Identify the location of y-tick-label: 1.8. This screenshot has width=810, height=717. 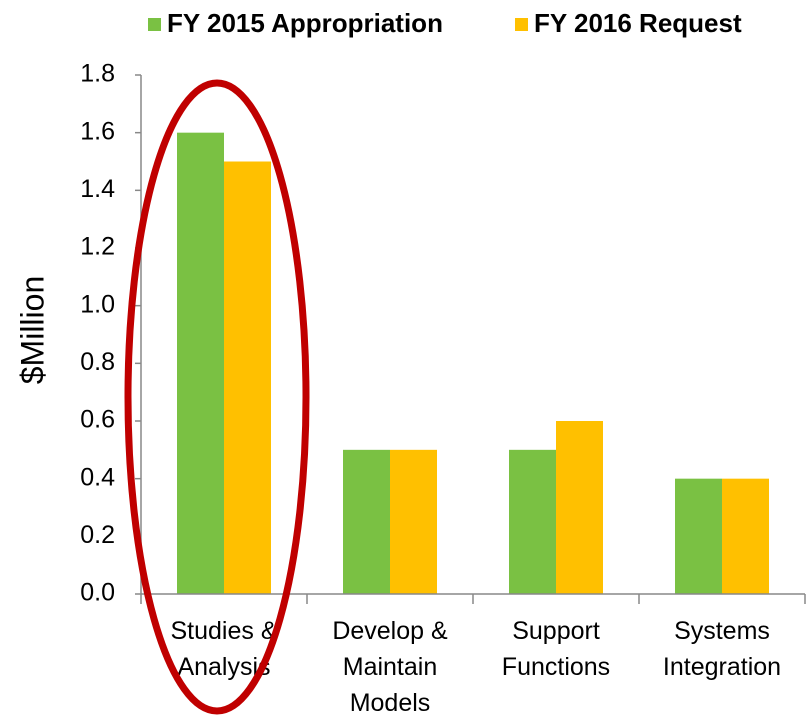
(97, 74).